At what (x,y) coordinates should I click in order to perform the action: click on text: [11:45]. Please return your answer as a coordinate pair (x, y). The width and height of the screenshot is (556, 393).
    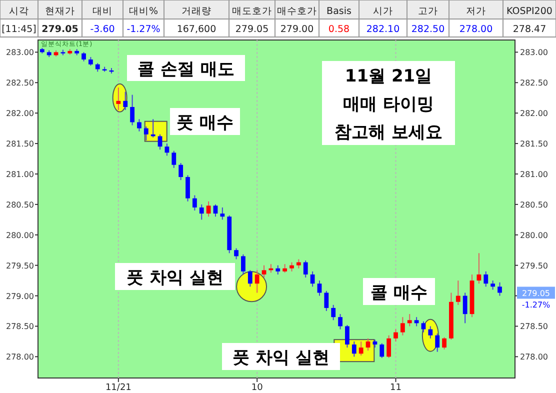
    Looking at the image, I should click on (19, 29).